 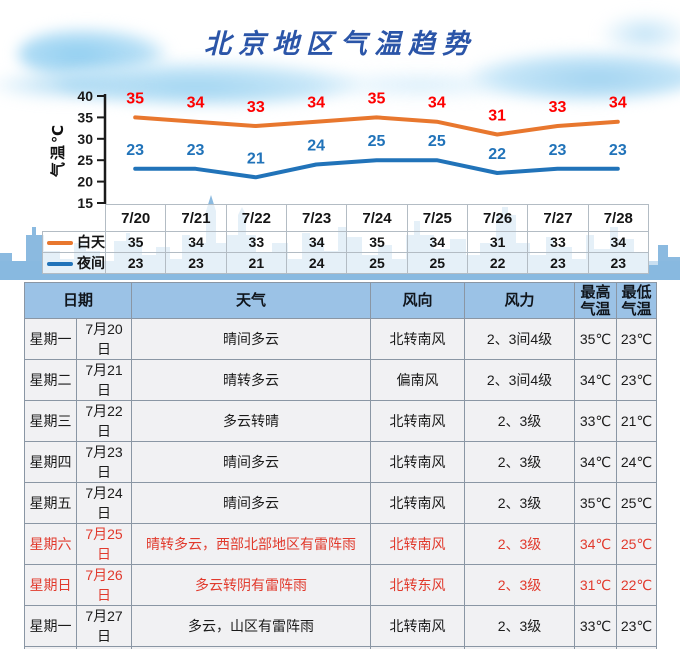 What do you see at coordinates (85, 160) in the screenshot?
I see `y-axis-tick-label: 25` at bounding box center [85, 160].